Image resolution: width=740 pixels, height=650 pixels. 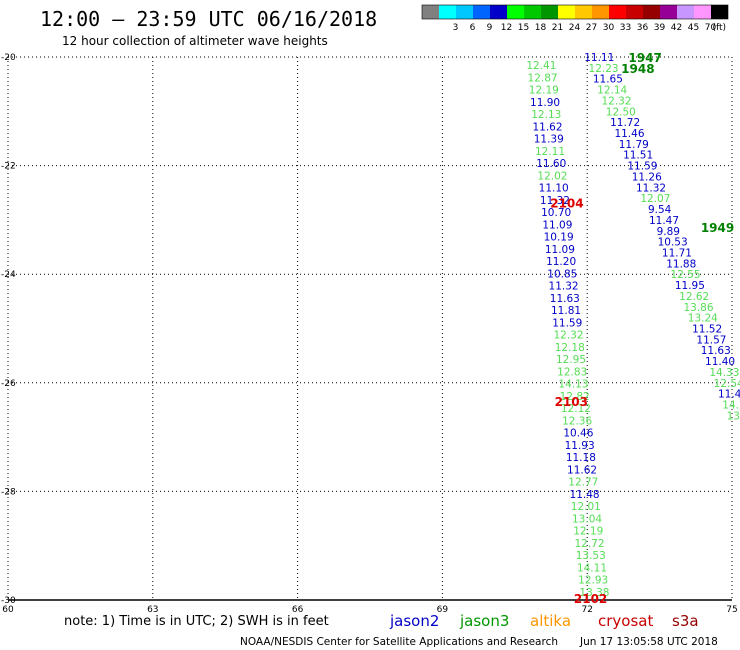 What do you see at coordinates (576, 409) in the screenshot?
I see `wave-height-value: 12.12` at bounding box center [576, 409].